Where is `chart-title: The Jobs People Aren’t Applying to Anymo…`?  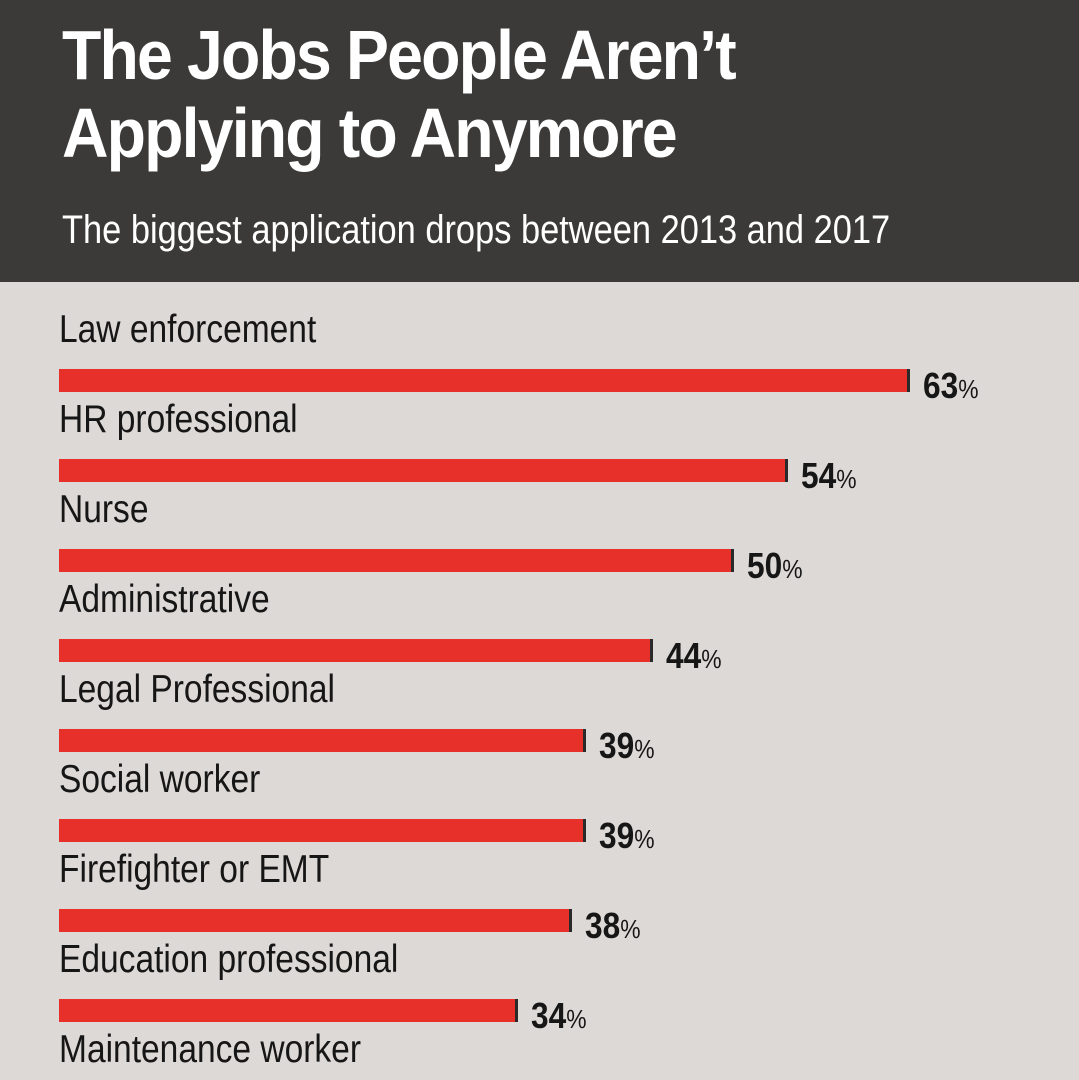 chart-title: The Jobs People Aren’t Applying to Anymo… is located at coordinates (399, 94).